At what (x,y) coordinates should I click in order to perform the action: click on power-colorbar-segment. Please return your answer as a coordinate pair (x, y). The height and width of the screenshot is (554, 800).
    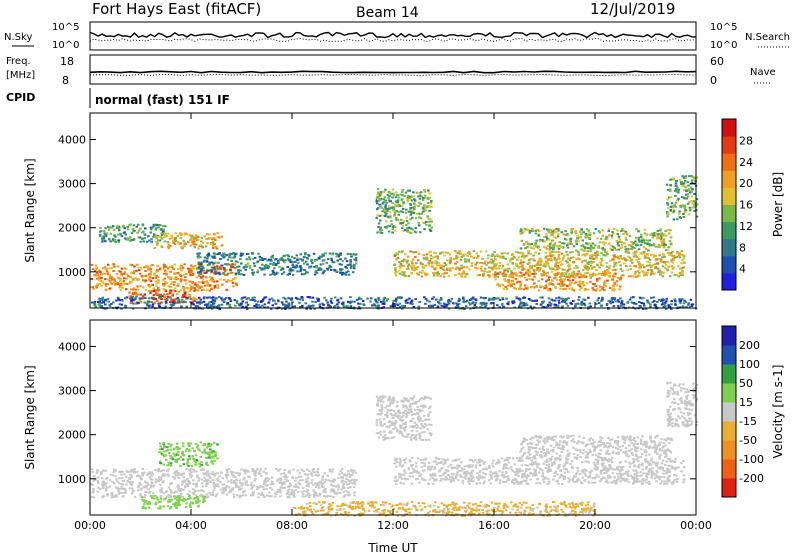
    Looking at the image, I should click on (729, 162).